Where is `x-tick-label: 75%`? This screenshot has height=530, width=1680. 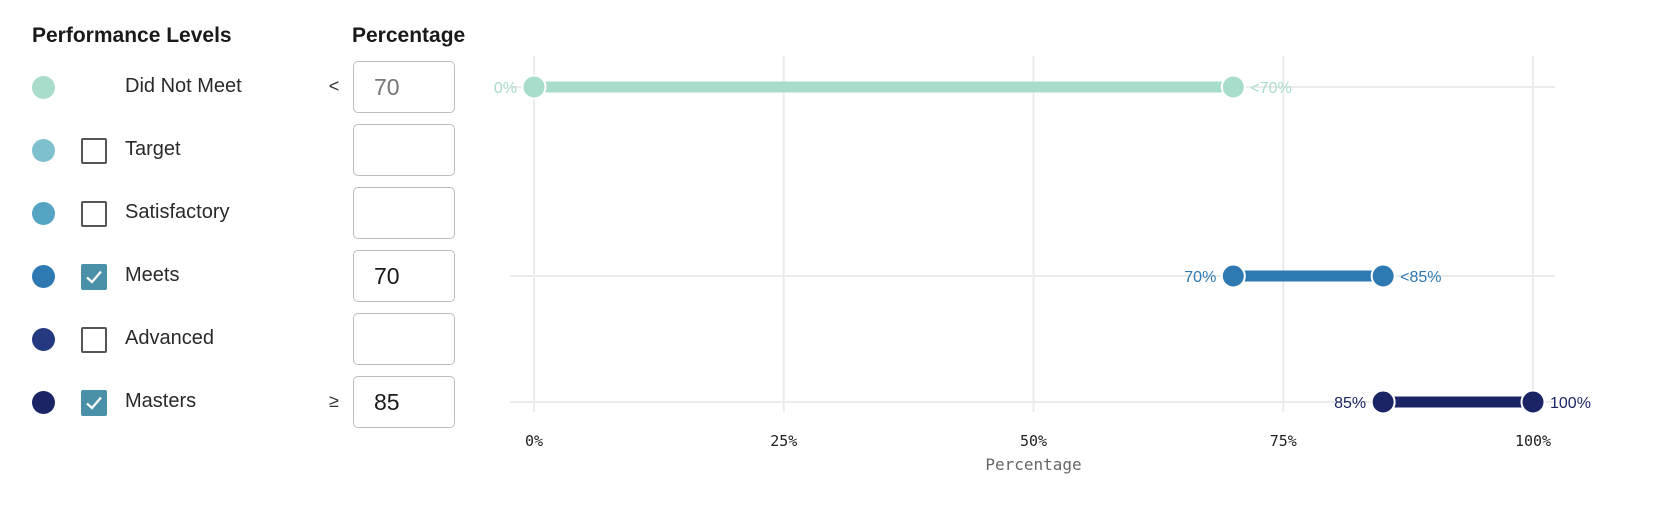 x-tick-label: 75% is located at coordinates (1283, 441).